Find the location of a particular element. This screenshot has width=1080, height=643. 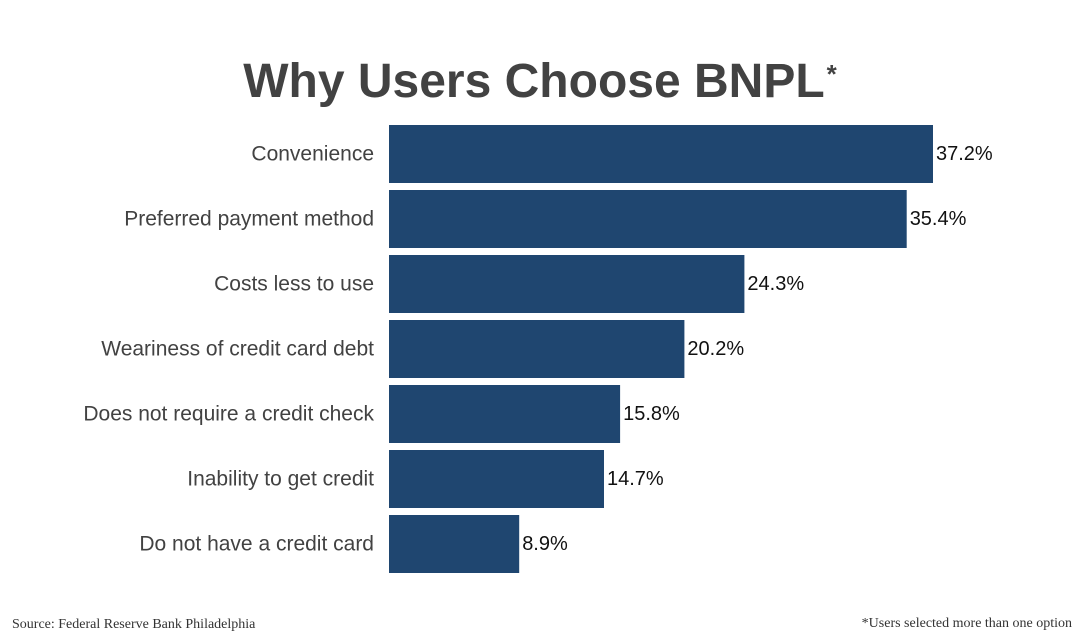

category-label-0: Convenience is located at coordinates (312, 154).